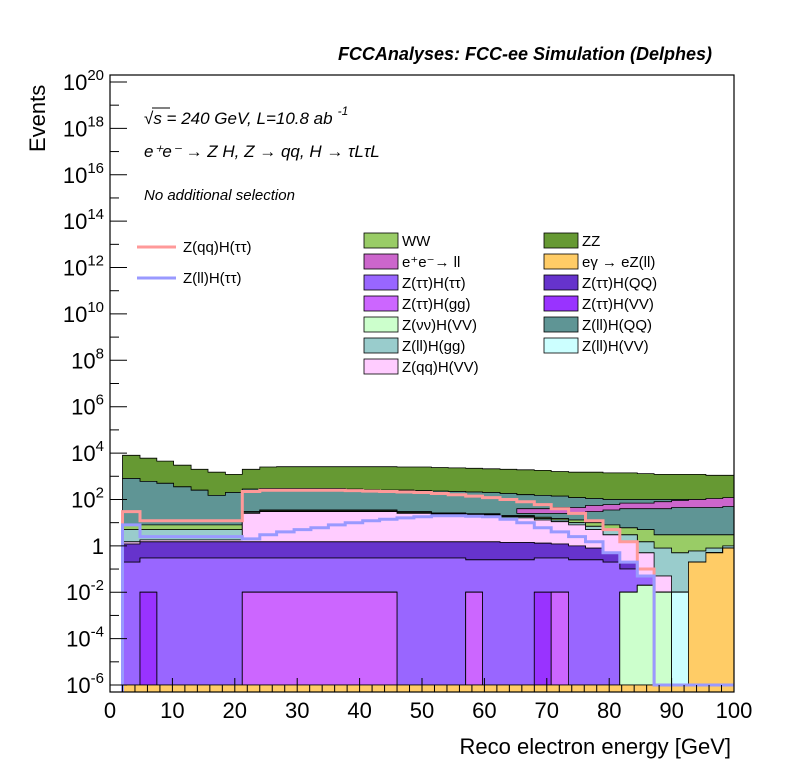 The image size is (796, 772). I want to click on chart-title: FCCAnalyses: FCC-ee Simulation (Delphes), so click(525, 54).